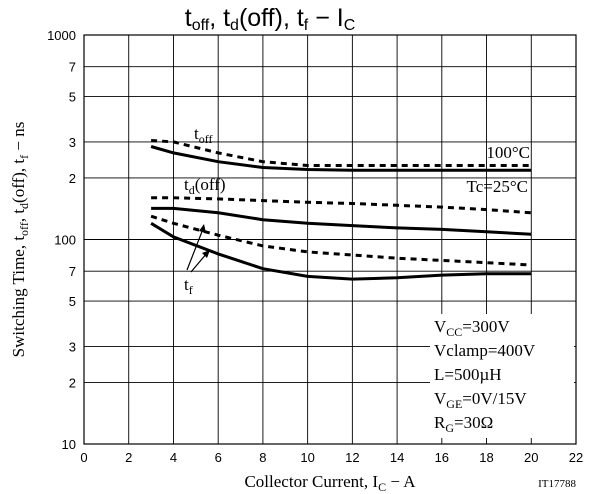  What do you see at coordinates (463, 424) in the screenshot?
I see `condition-line: RG=30Ω` at bounding box center [463, 424].